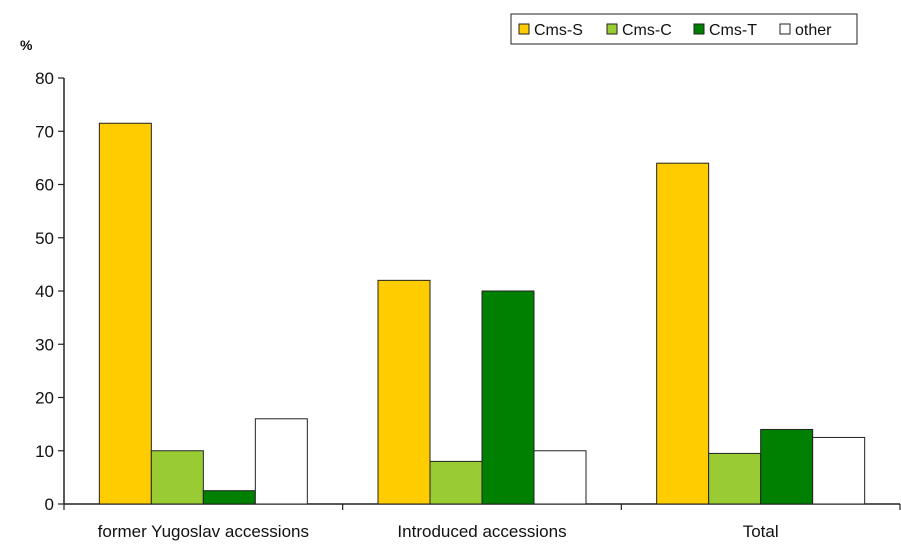 This screenshot has height=545, width=901. Describe the element at coordinates (44, 78) in the screenshot. I see `y-tick-label: 80` at that location.